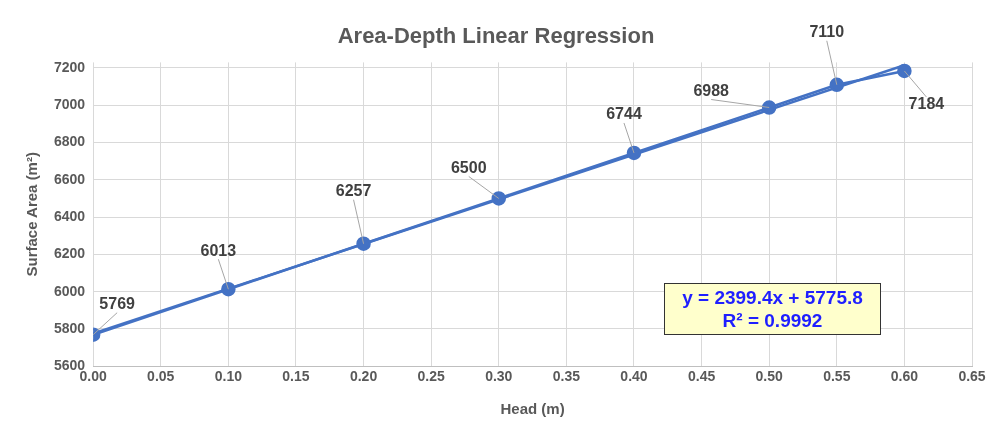 The height and width of the screenshot is (433, 1002). Describe the element at coordinates (69, 253) in the screenshot. I see `y-tick-label: 6200` at that location.